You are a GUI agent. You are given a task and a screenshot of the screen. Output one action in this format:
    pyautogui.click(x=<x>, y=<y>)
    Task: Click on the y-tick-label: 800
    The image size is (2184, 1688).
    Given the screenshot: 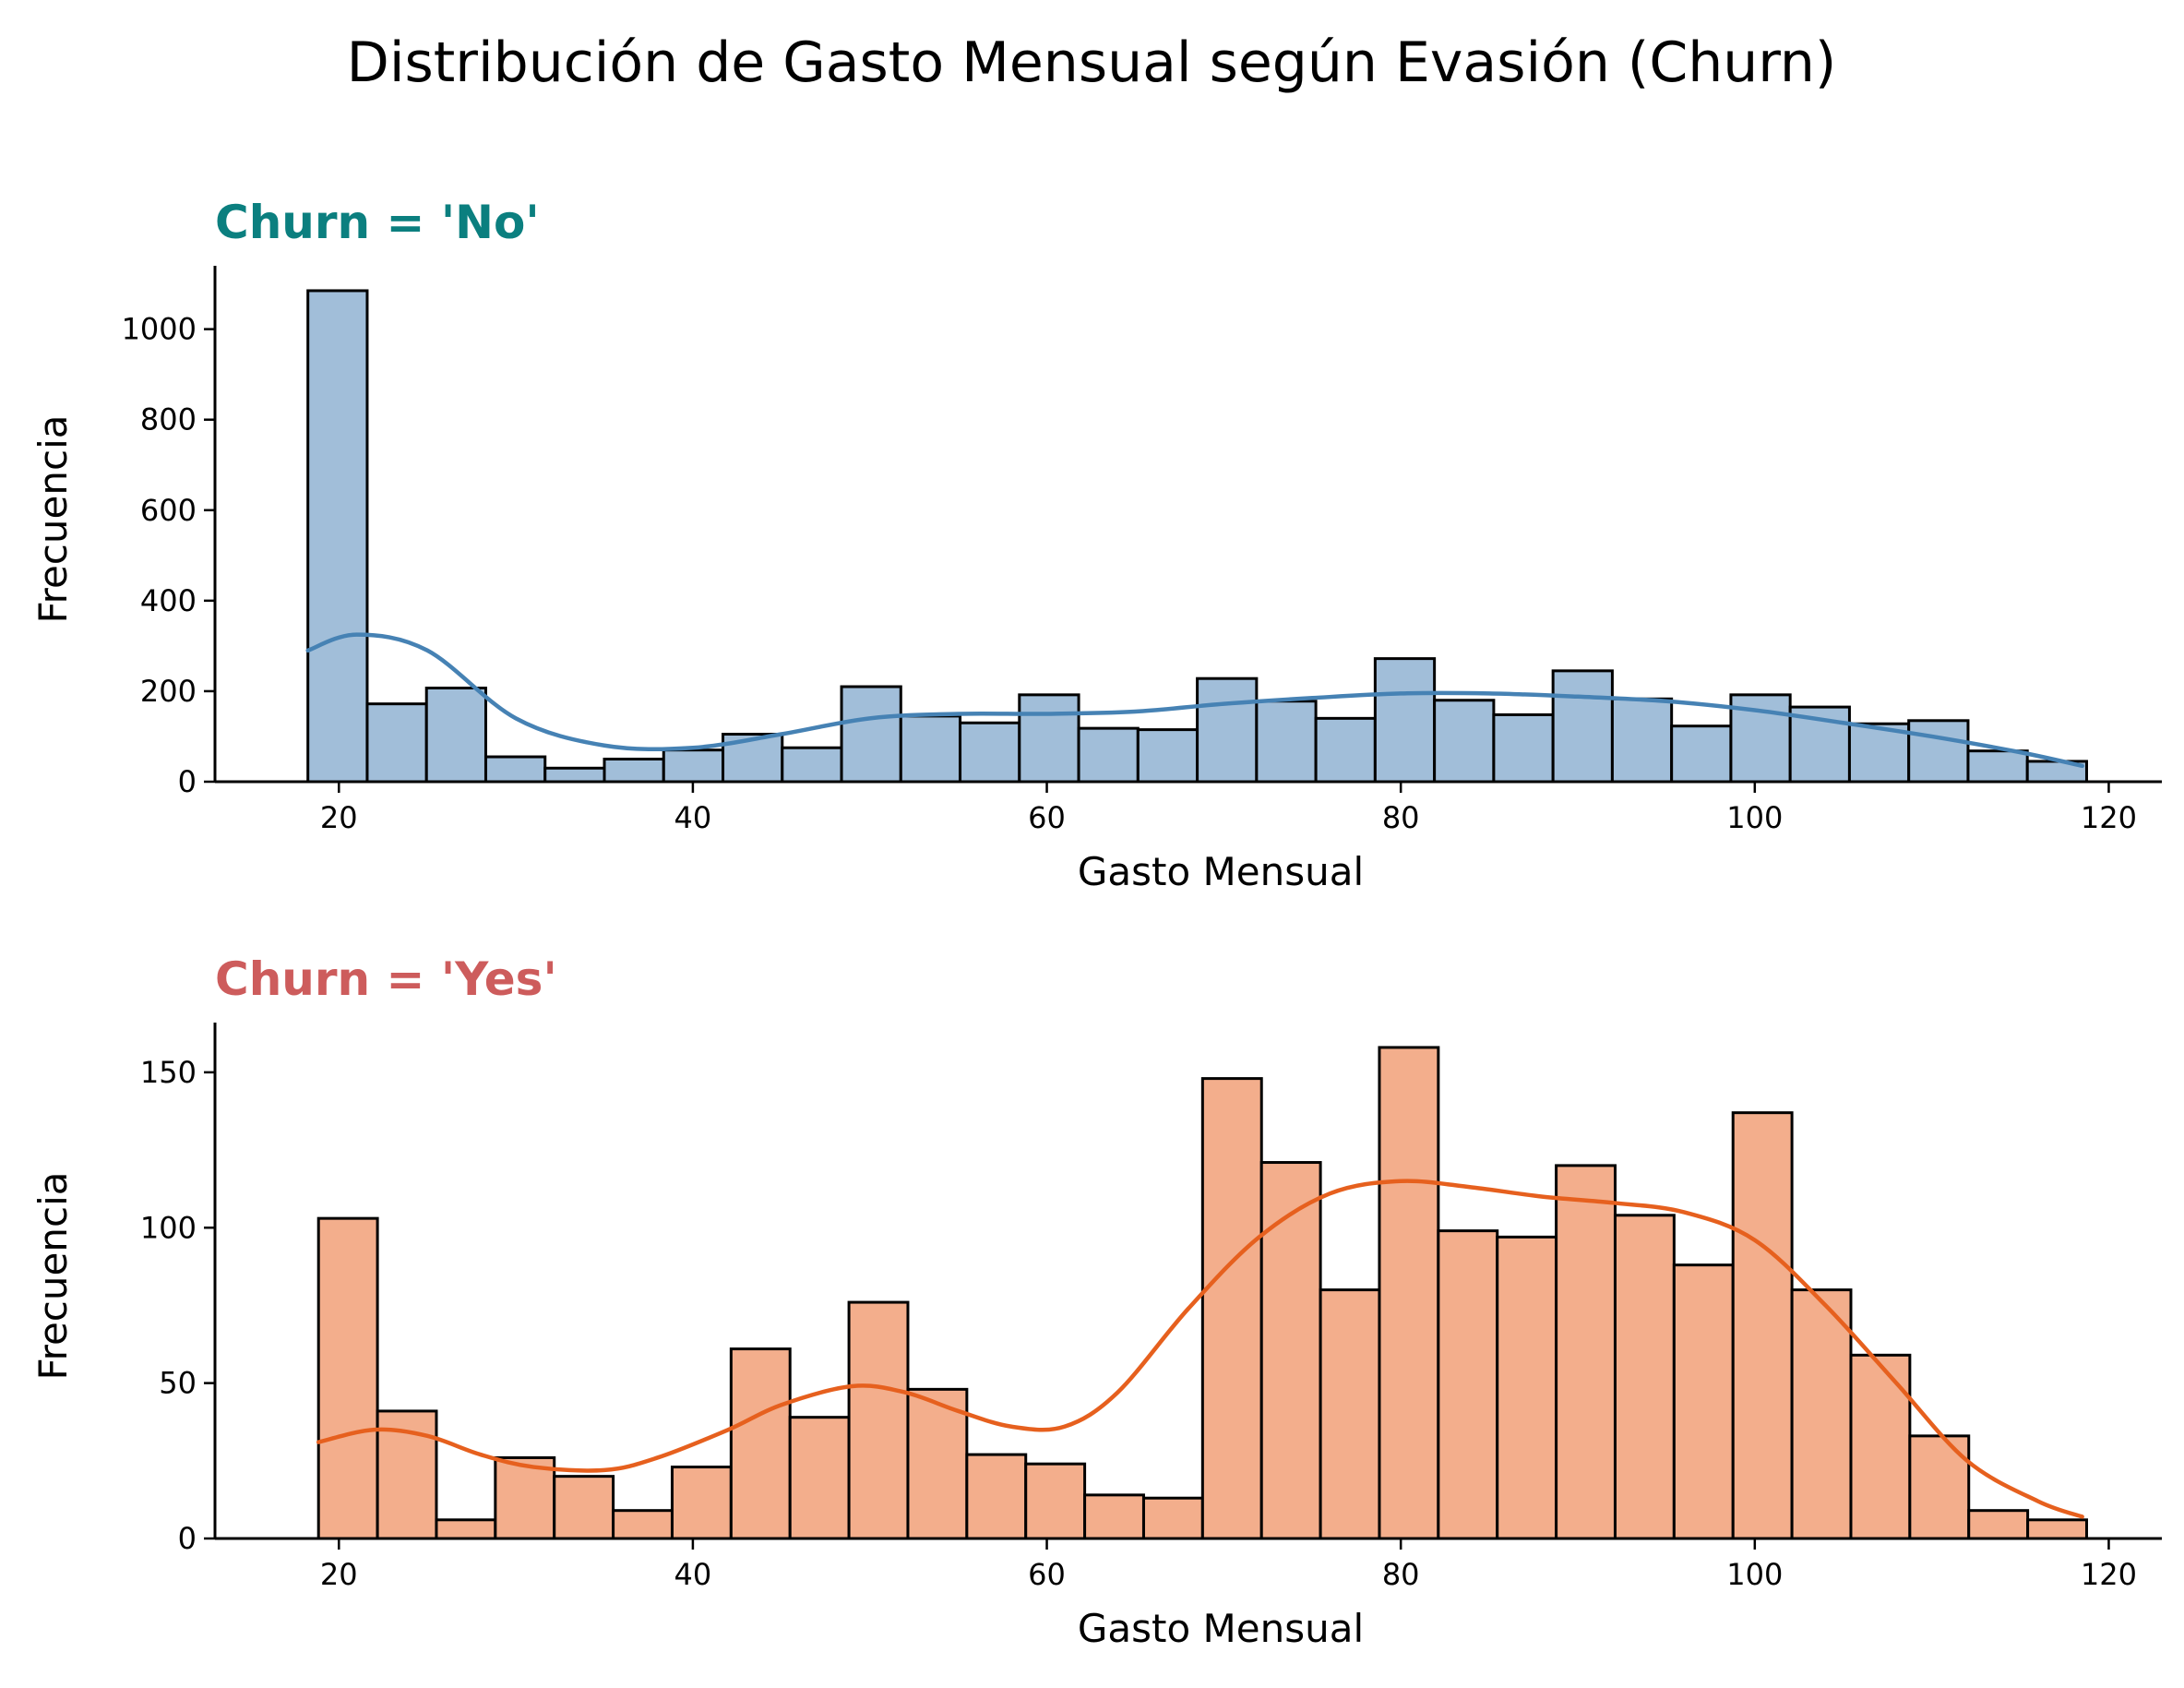 What is the action you would take?
    pyautogui.click(x=168, y=419)
    